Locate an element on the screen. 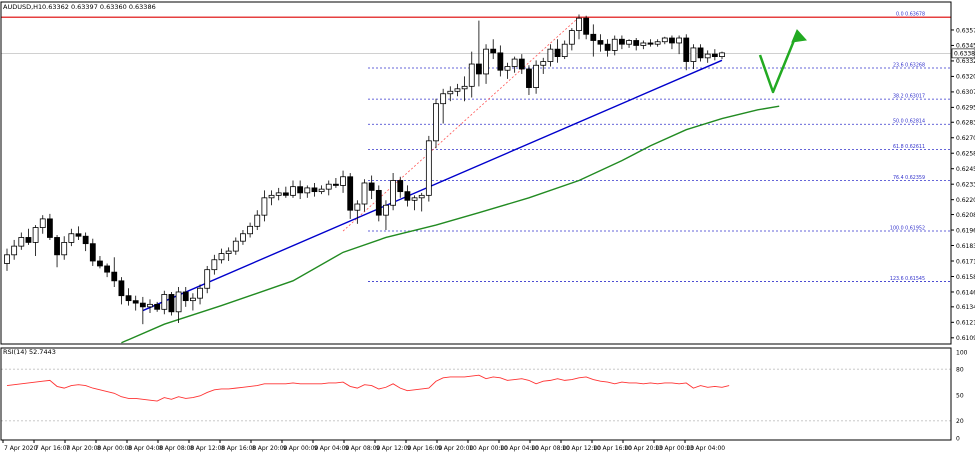 This screenshot has width=975, height=460. price-tick-label: 0.61585 is located at coordinates (965, 277).